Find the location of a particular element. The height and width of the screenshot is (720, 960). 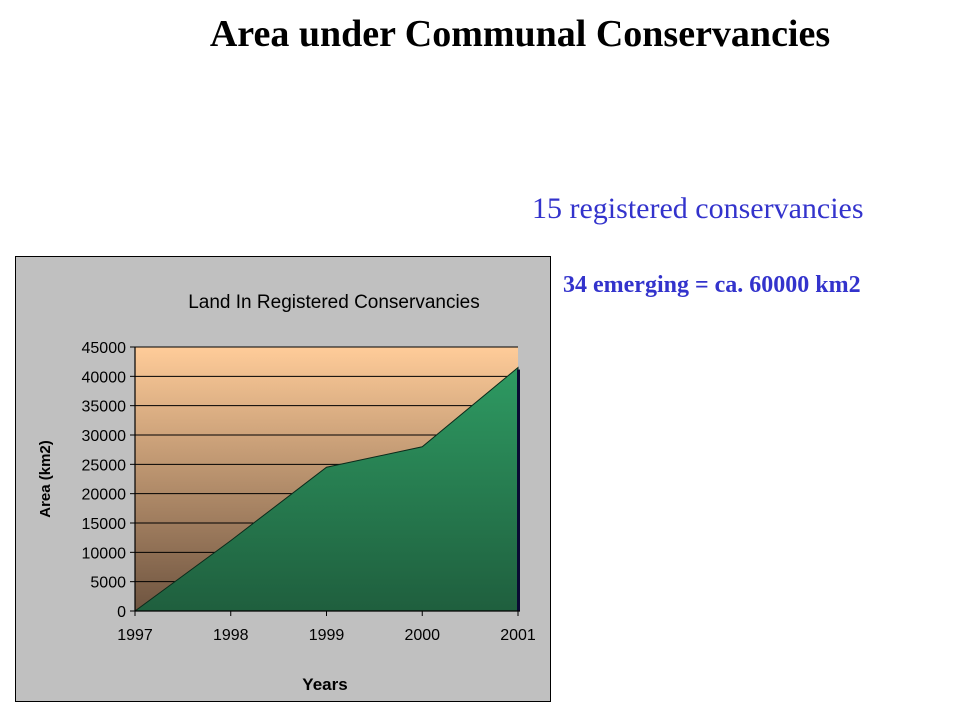

y-axis-label: Area (km2) is located at coordinates (45, 479).